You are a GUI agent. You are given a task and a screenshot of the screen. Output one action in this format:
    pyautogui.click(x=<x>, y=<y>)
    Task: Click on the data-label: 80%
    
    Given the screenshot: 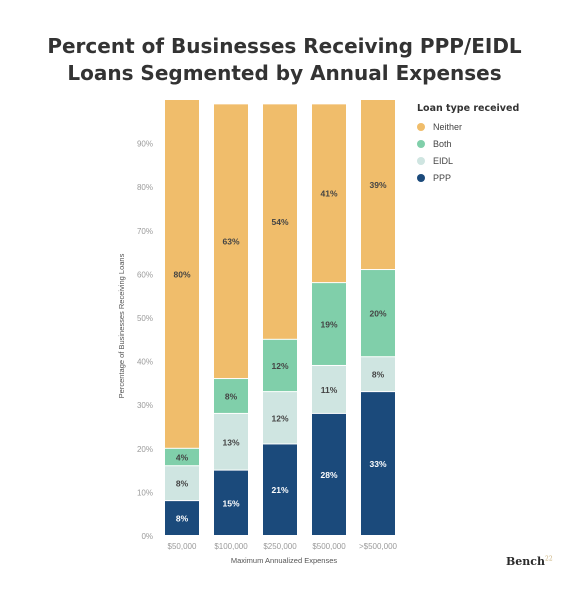 What is the action you would take?
    pyautogui.click(x=181, y=274)
    